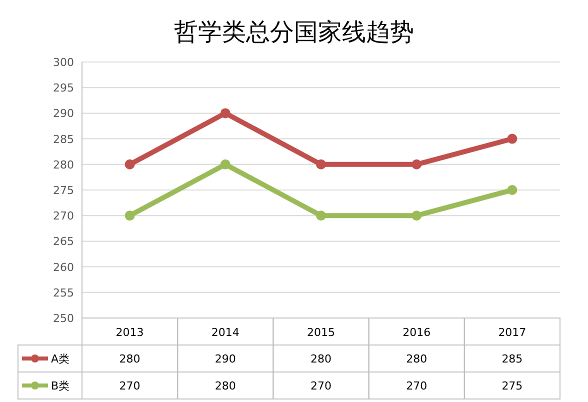  I want to click on y-tick-label: 275, so click(63, 190).